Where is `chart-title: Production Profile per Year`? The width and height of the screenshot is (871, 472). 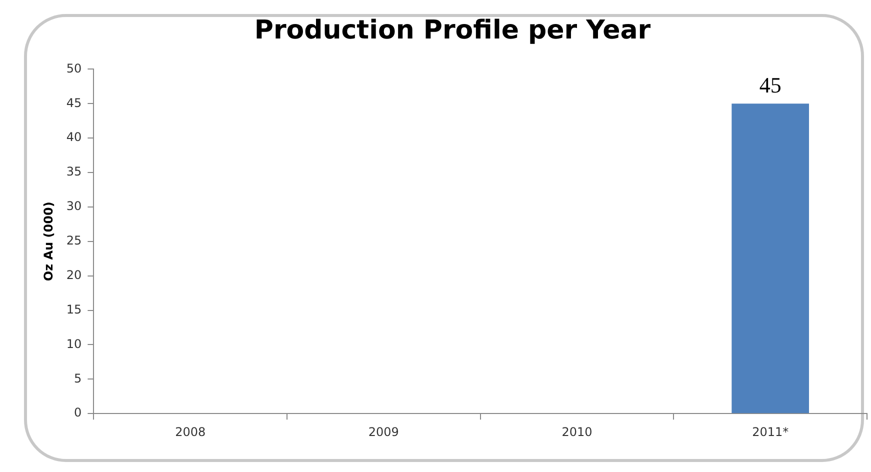
chart-title: Production Profile per Year is located at coordinates (452, 30).